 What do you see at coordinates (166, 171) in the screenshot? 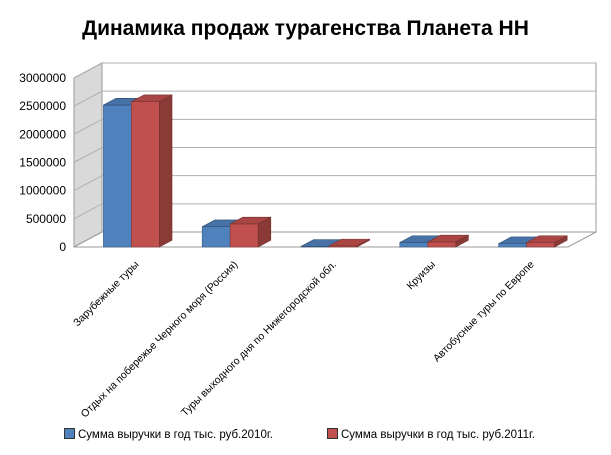
I see `bar-s1-c0-side` at bounding box center [166, 171].